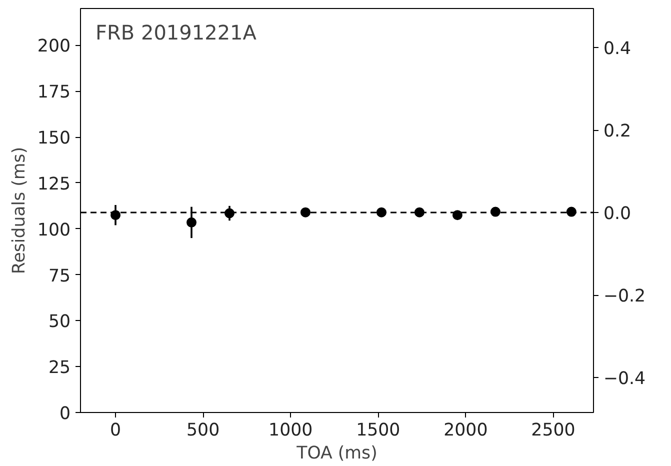 Image resolution: width=671 pixels, height=466 pixels. I want to click on x-tick-label: 1500, so click(378, 430).